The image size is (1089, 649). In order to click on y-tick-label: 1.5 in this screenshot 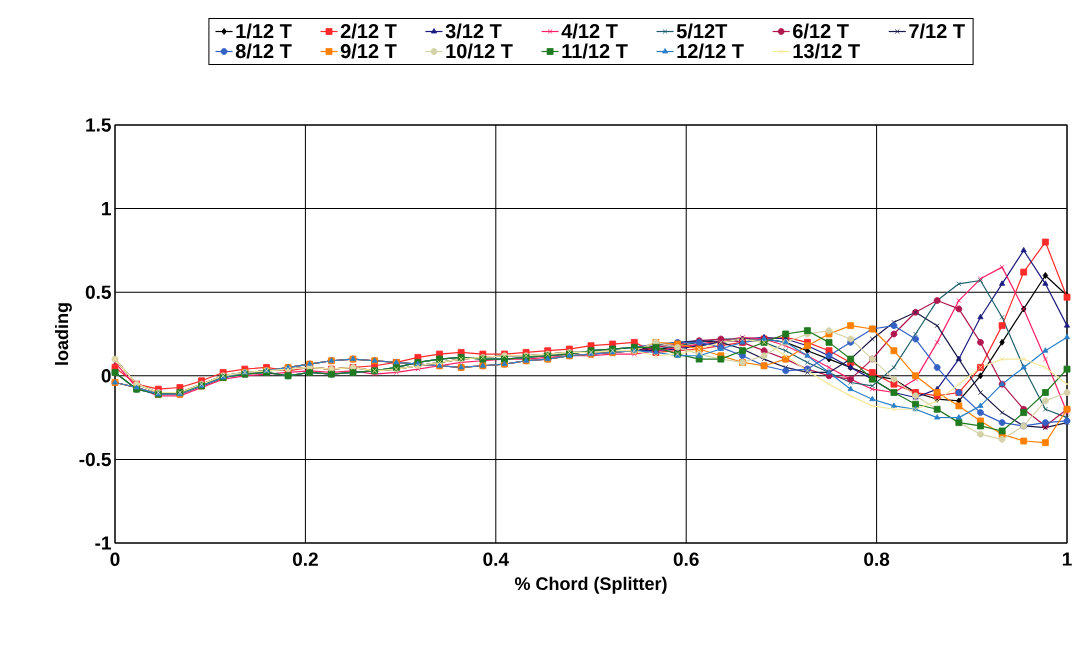, I will do `click(98, 125)`.